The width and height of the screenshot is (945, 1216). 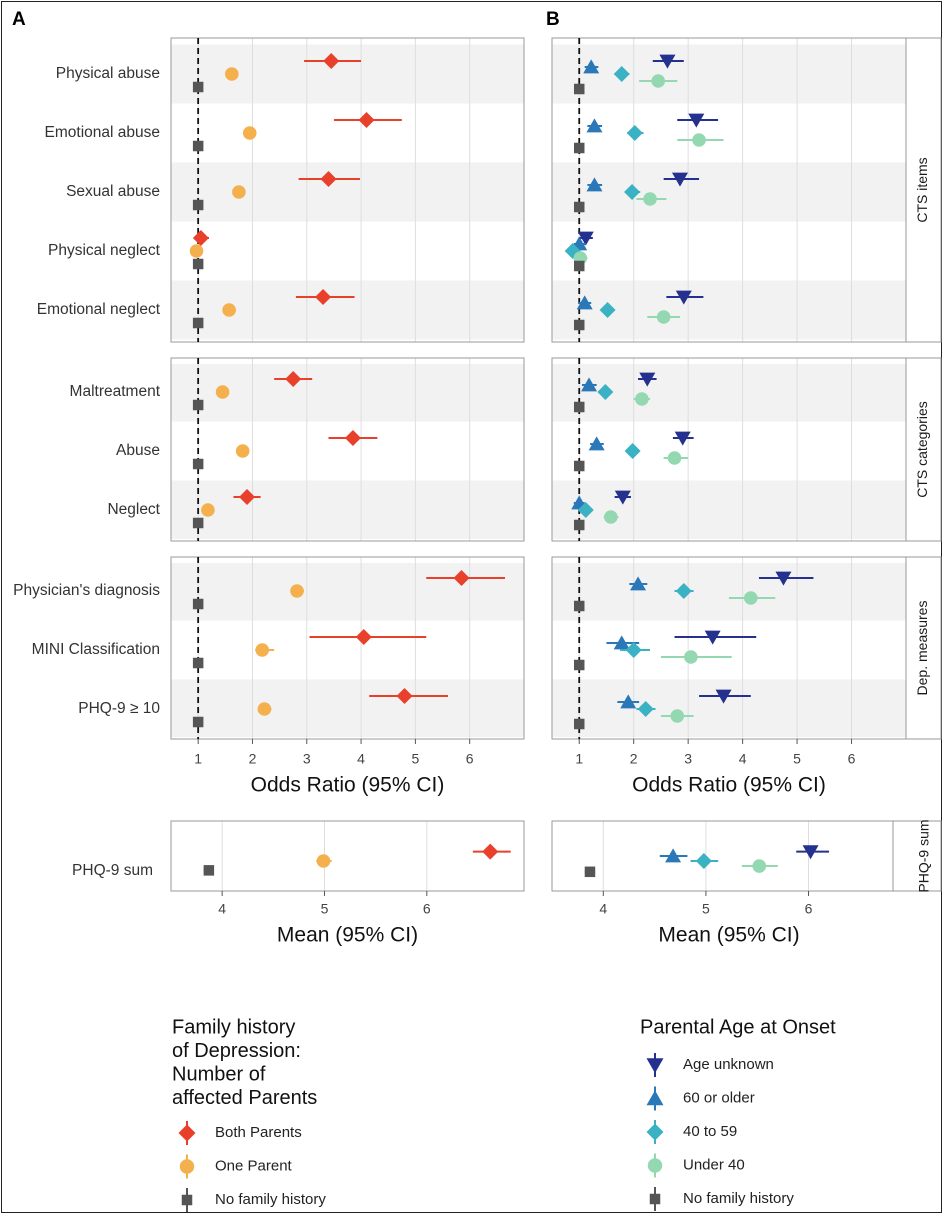 What do you see at coordinates (852, 759) in the screenshot?
I see `x-tick-label-b: 6` at bounding box center [852, 759].